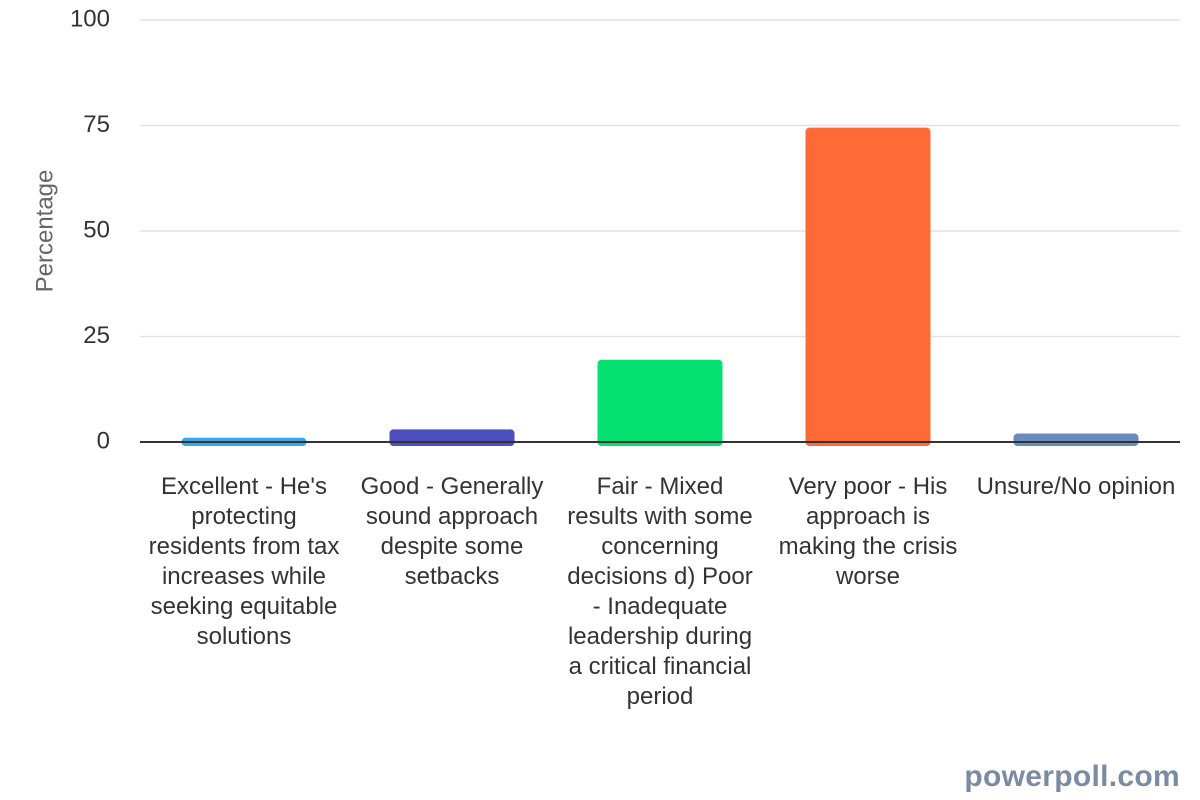  I want to click on y-tick-label: 50, so click(96, 229).